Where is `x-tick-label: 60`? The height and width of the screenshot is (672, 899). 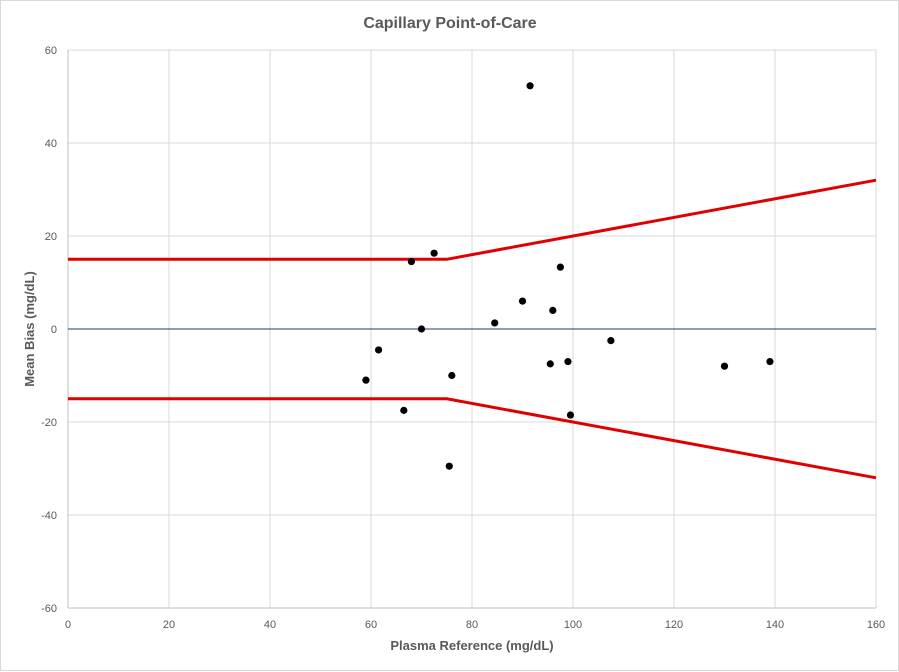 x-tick-label: 60 is located at coordinates (371, 625).